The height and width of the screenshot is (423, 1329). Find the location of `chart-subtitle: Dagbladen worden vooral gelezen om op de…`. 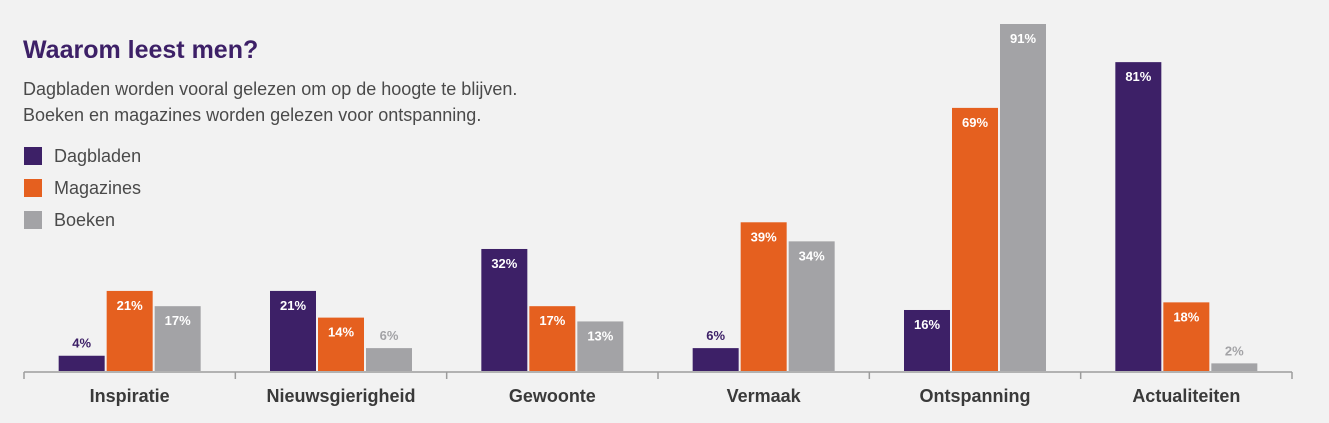

chart-subtitle: Dagbladen worden vooral gelezen om op de… is located at coordinates (333, 102).